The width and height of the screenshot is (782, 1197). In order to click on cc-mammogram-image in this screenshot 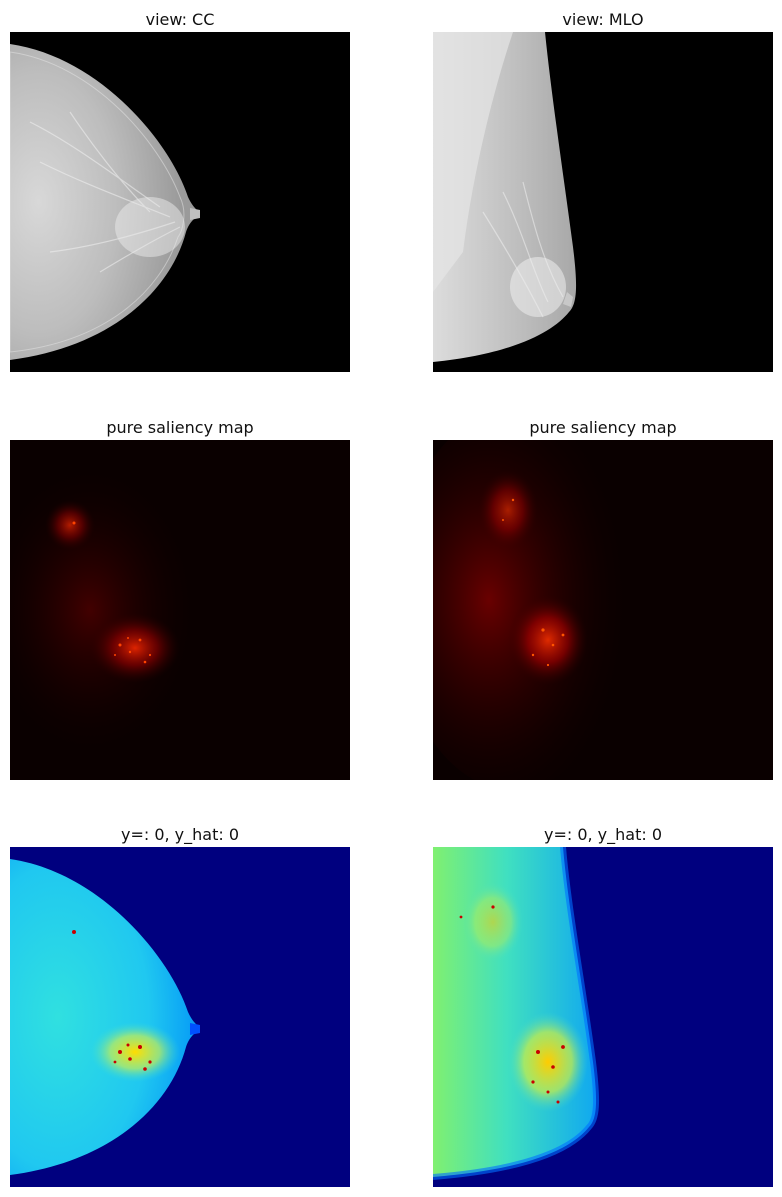, I will do `click(180, 202)`.